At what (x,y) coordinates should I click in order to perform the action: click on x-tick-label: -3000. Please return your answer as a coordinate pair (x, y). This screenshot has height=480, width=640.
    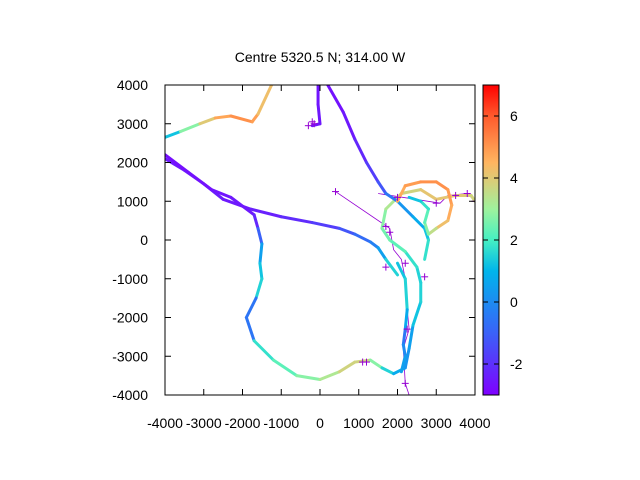
    Looking at the image, I should click on (204, 423).